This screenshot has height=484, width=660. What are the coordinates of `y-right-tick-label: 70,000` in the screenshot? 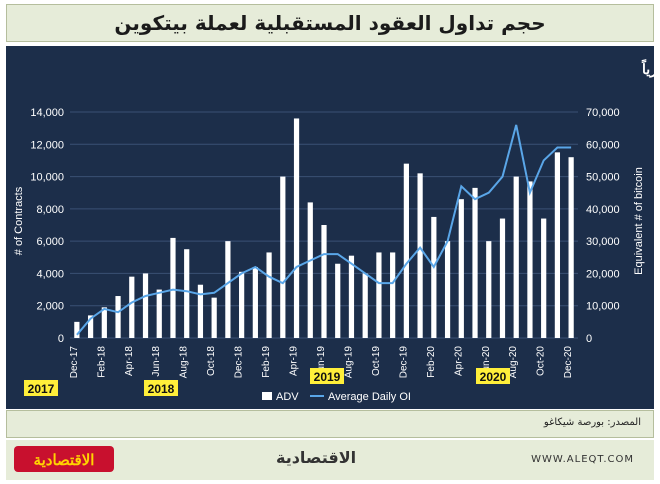 It's located at (603, 113).